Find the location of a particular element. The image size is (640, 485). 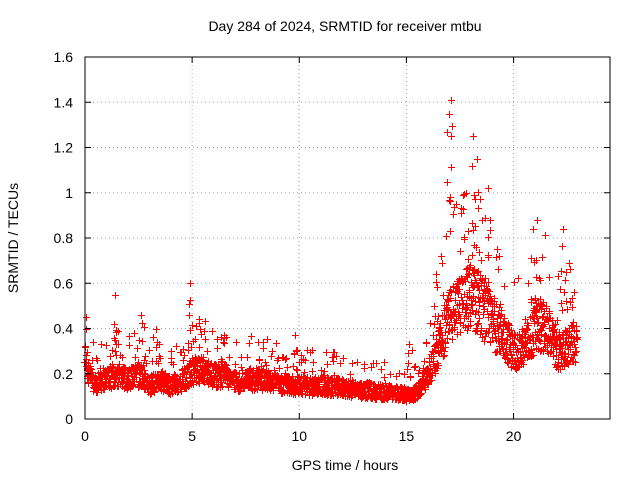

y-tick-label: 1.2 is located at coordinates (64, 148).